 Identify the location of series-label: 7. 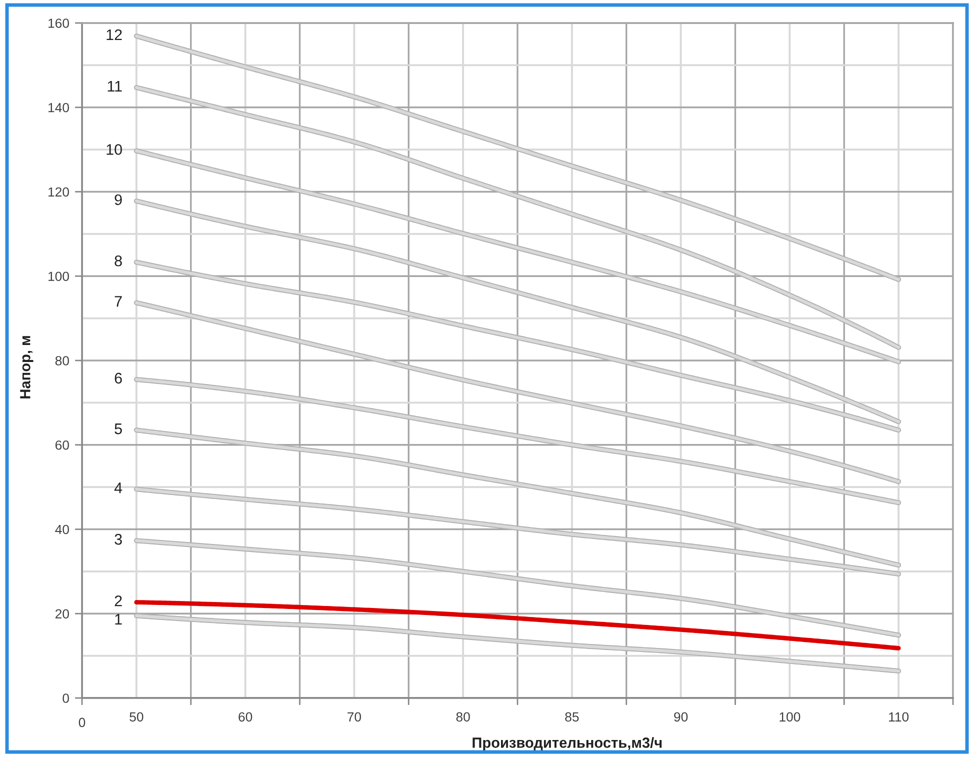
(118, 301).